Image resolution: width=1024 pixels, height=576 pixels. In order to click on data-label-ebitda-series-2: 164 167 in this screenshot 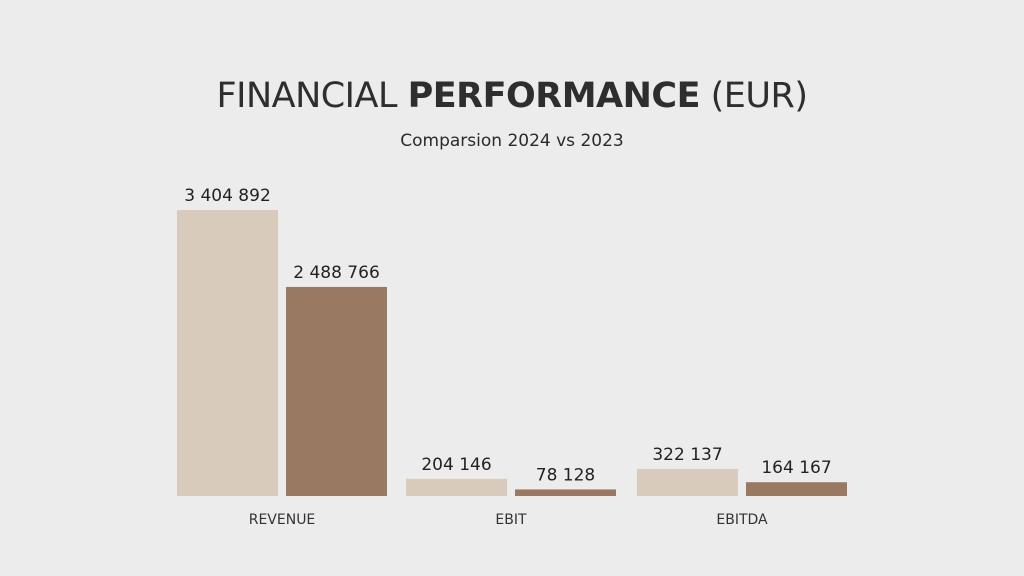, I will do `click(796, 468)`.